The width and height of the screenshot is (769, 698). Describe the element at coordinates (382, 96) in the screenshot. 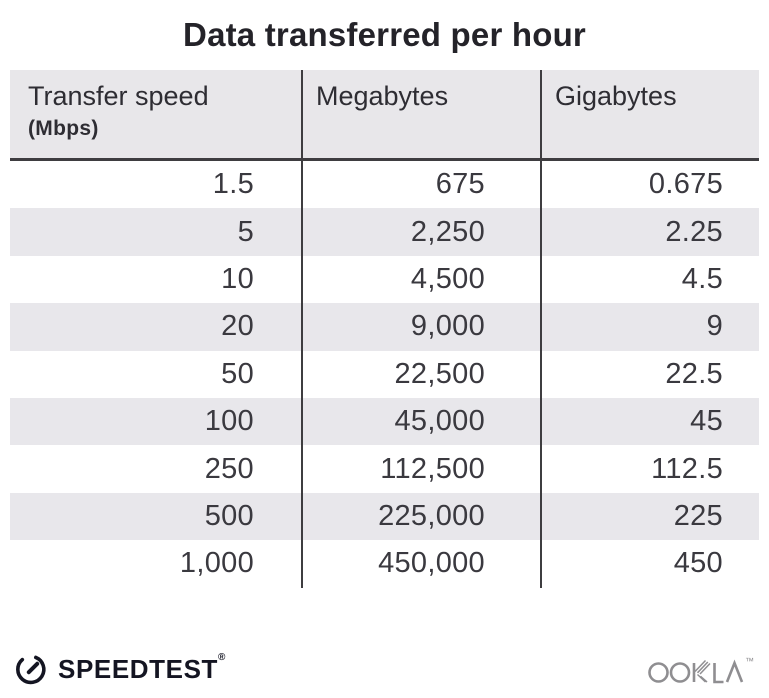

I see `column-header-label: Megabytes` at that location.